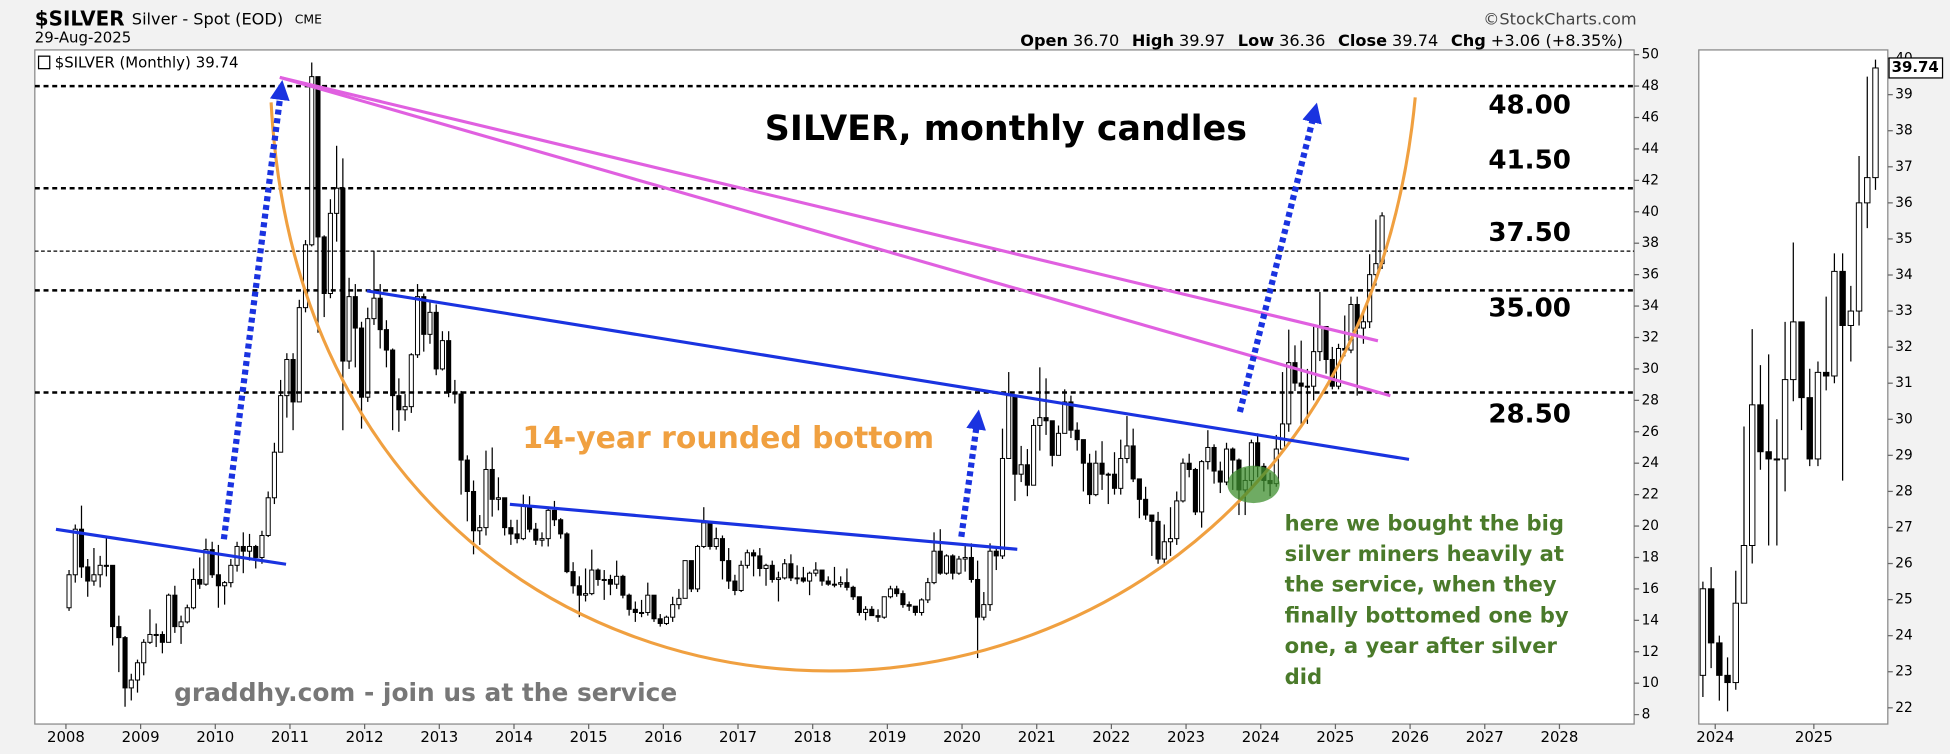  What do you see at coordinates (1427, 614) in the screenshot?
I see `note-line: finally bottomed one by` at bounding box center [1427, 614].